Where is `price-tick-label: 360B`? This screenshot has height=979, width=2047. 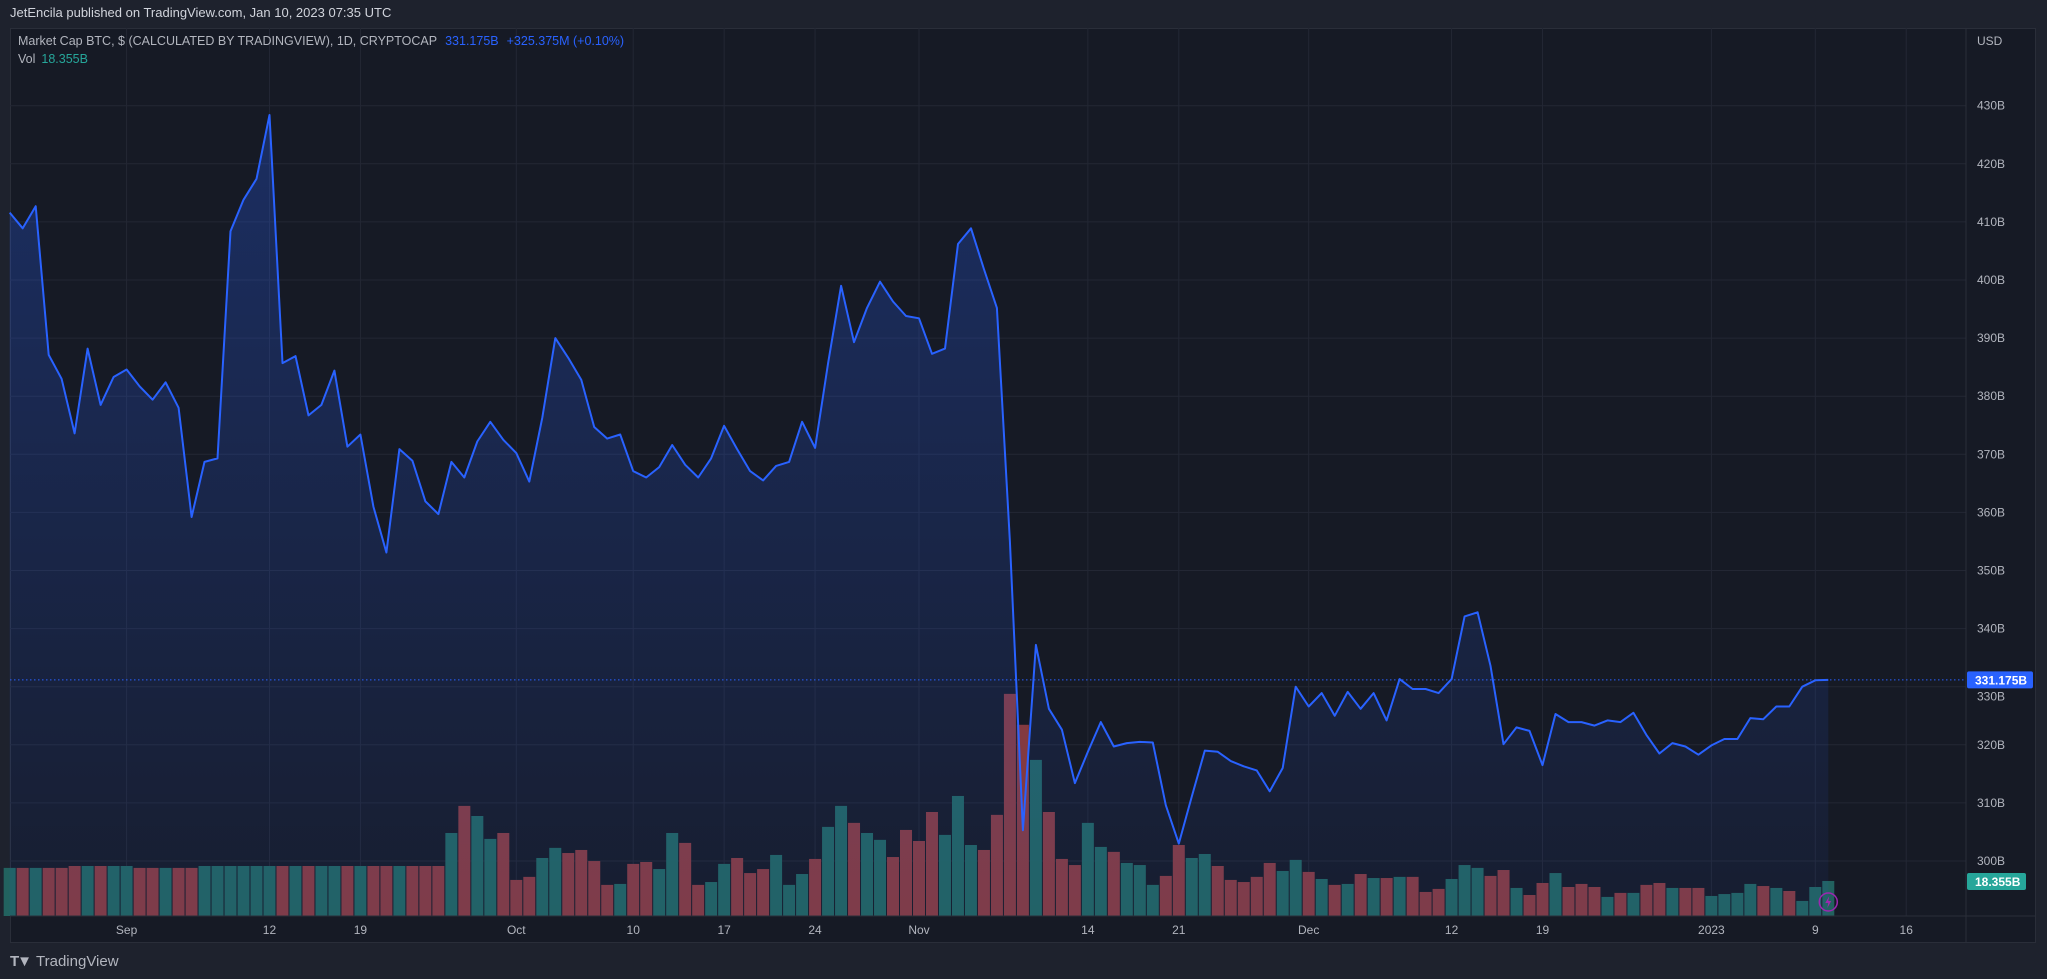
price-tick-label: 360B is located at coordinates (1991, 512).